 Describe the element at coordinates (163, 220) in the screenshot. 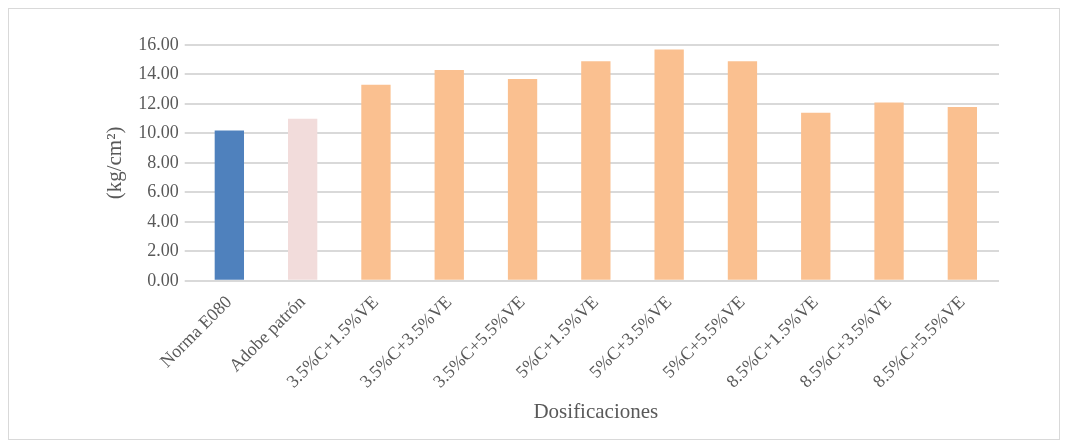

I see `y-tick-label: 4.00` at that location.